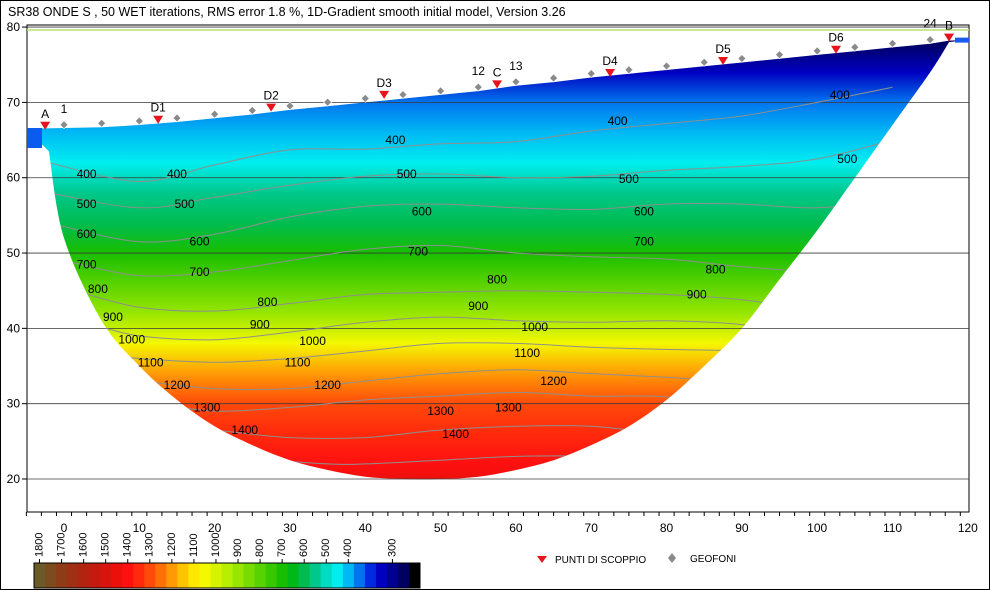 The image size is (990, 590). What do you see at coordinates (194, 545) in the screenshot?
I see `colorbar-label: 1100` at bounding box center [194, 545].